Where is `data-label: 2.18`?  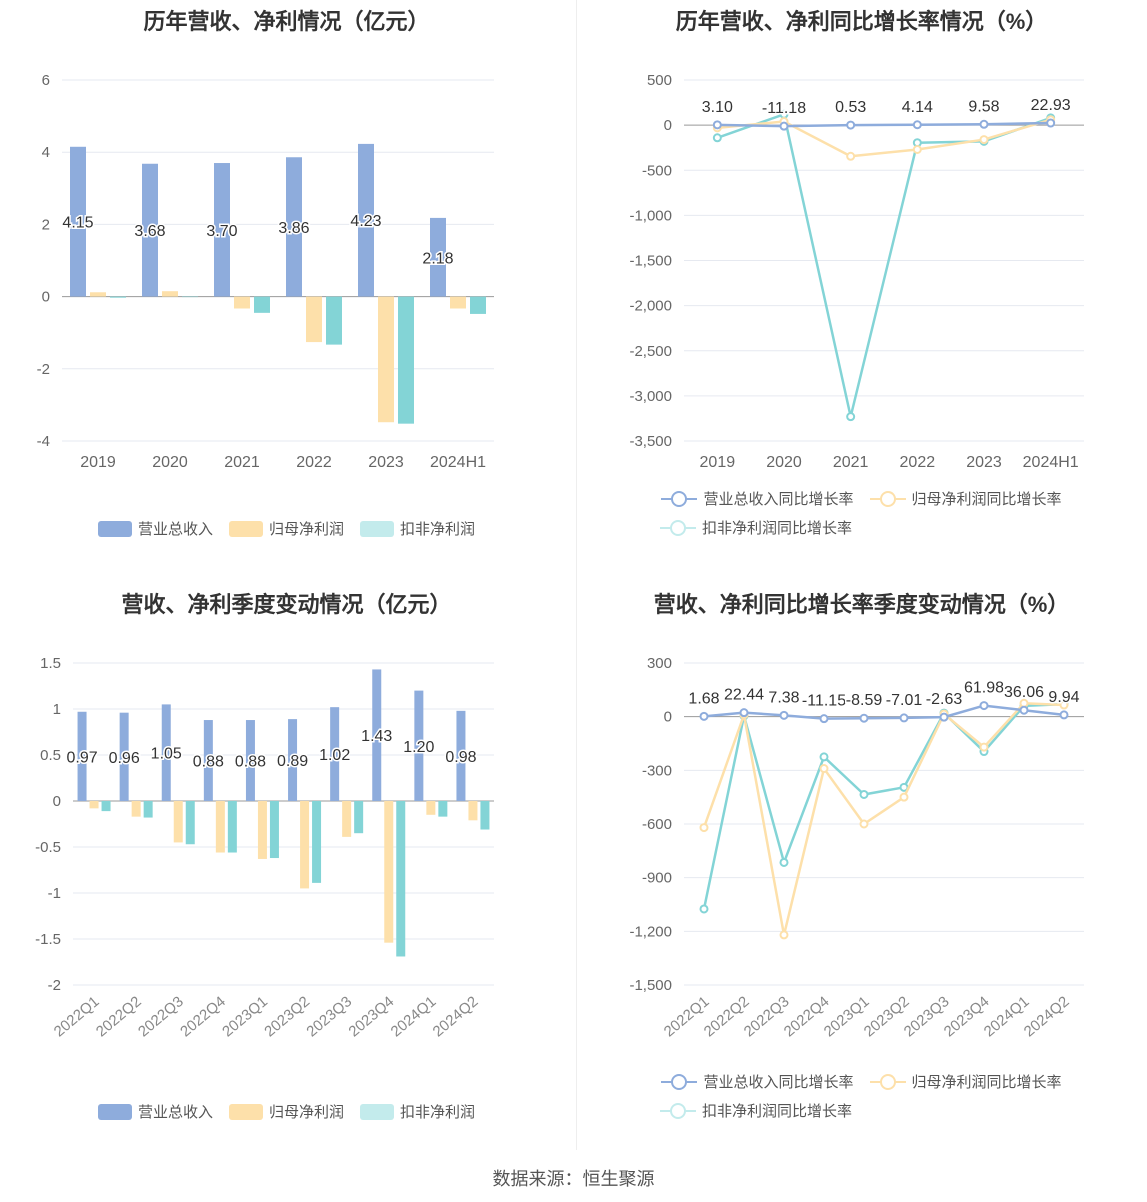
data-label: 2.18 is located at coordinates (437, 258).